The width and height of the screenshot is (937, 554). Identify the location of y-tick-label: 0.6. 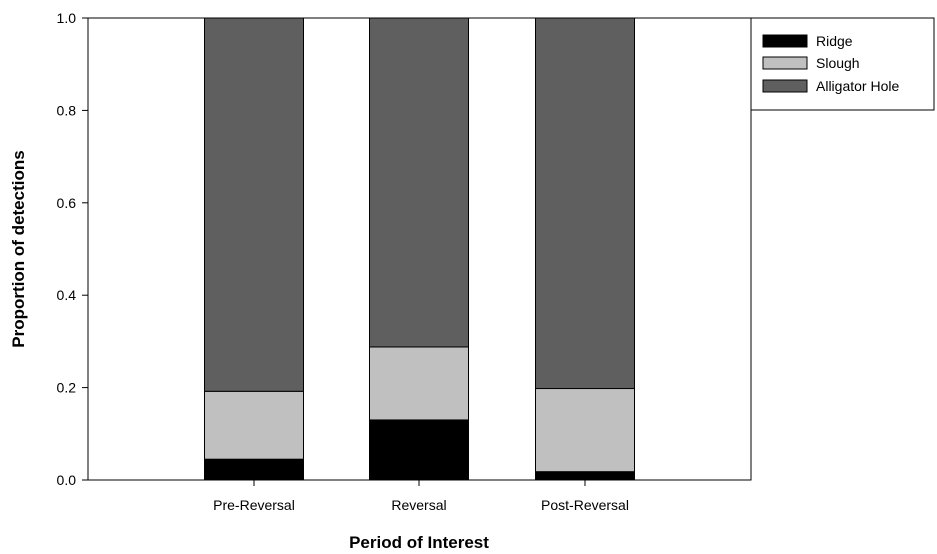
(67, 203).